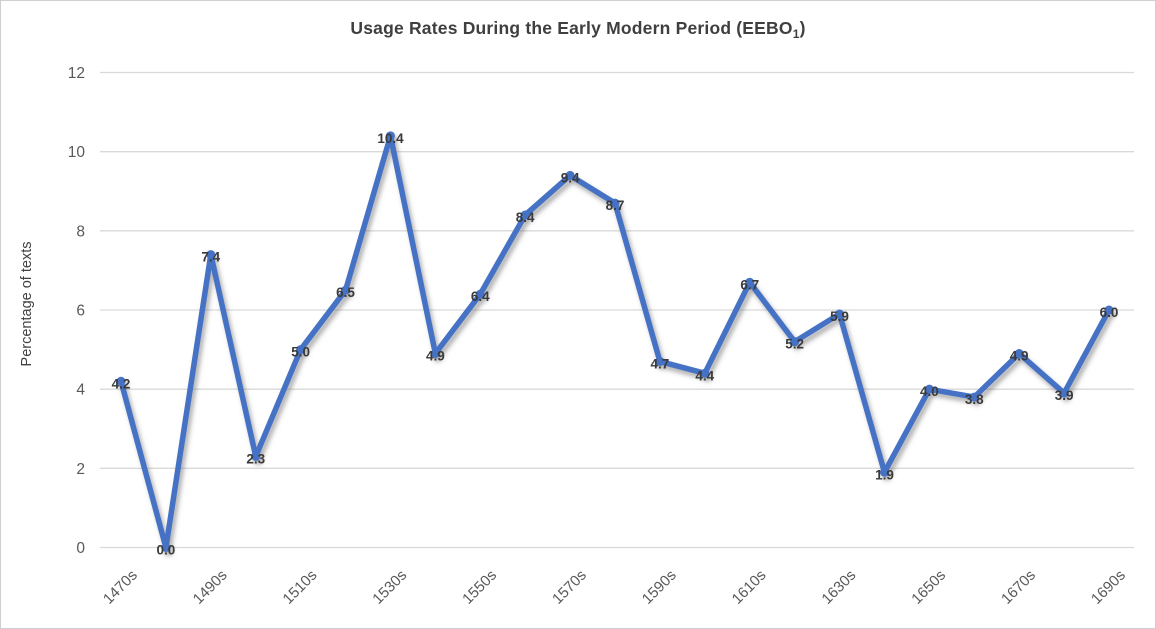 The image size is (1156, 629). Describe the element at coordinates (80, 311) in the screenshot. I see `y-tick-label: 6` at that location.